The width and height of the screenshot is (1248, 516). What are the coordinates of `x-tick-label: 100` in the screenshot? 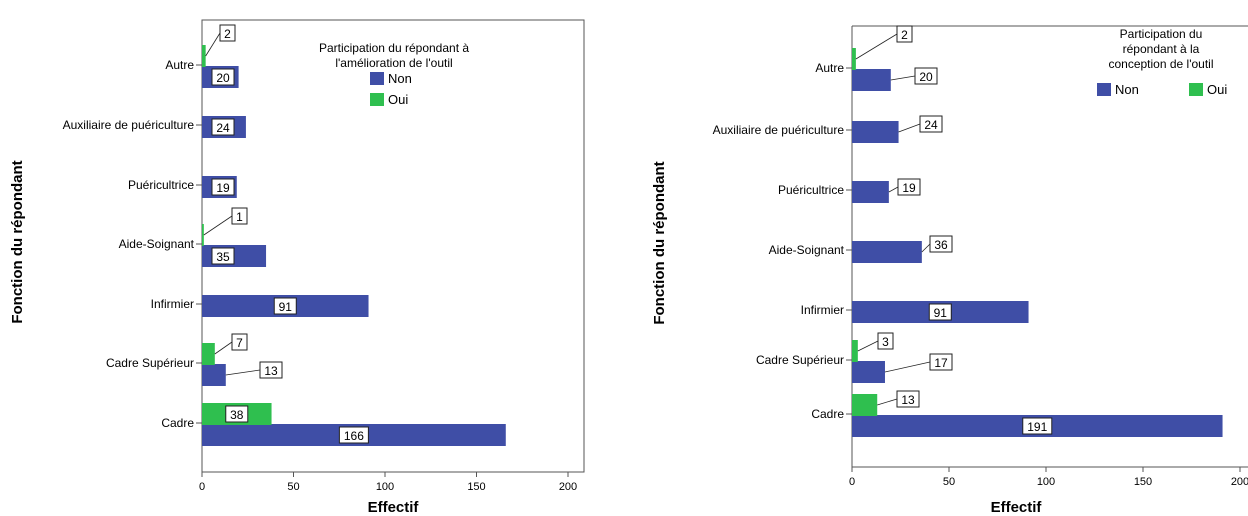 It's located at (1046, 482).